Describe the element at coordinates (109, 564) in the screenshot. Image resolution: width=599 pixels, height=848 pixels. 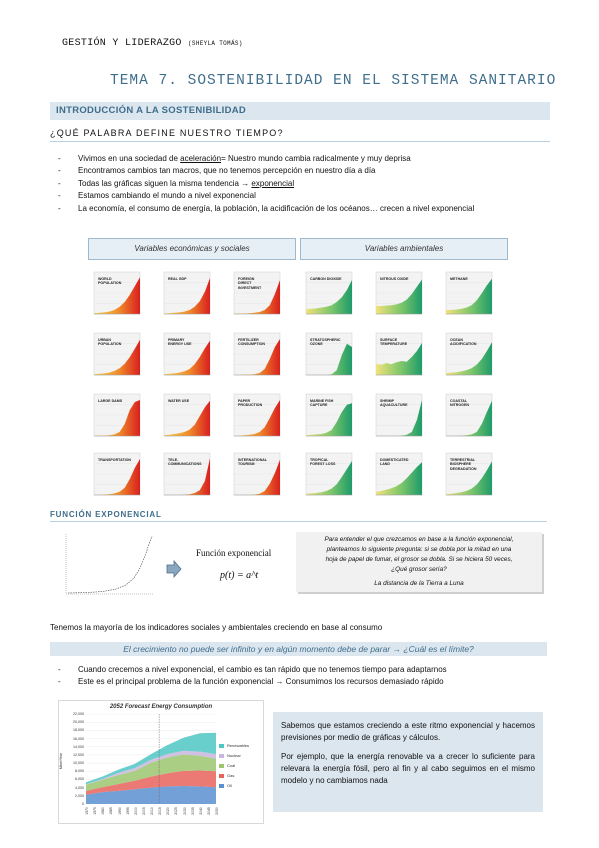
I see `exponential-plot` at that location.